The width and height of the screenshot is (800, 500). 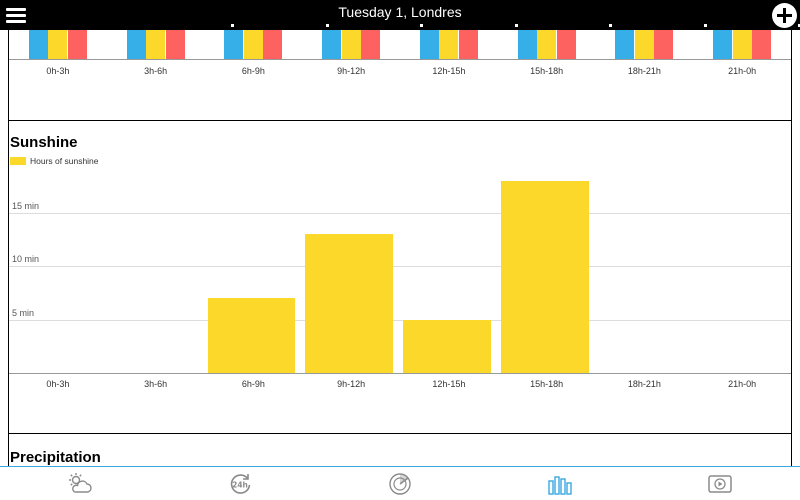 What do you see at coordinates (156, 71) in the screenshot?
I see `temperature-x-label: 3h-6h` at bounding box center [156, 71].